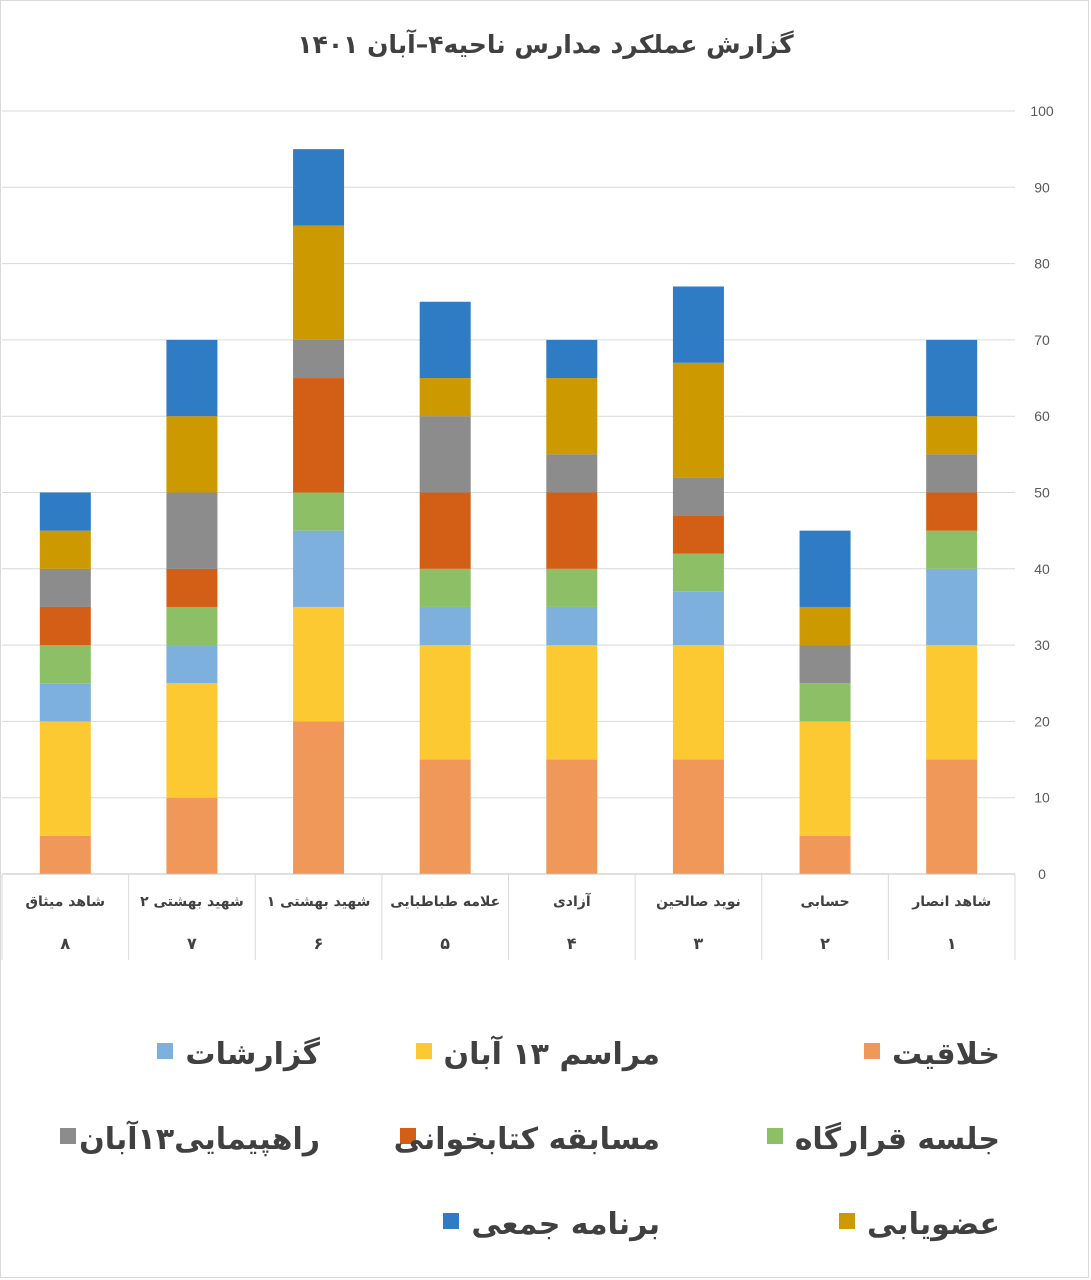 The height and width of the screenshot is (1280, 1091). I want to click on y-tick-label: 90, so click(1042, 187).